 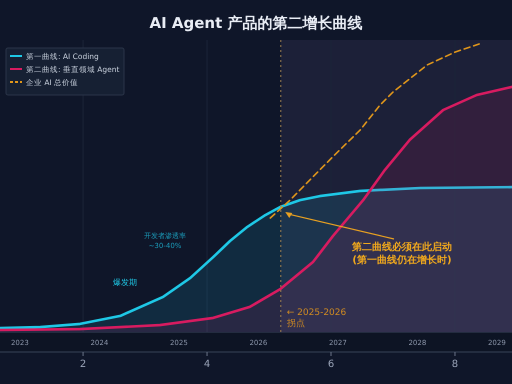 What do you see at coordinates (256, 23) in the screenshot?
I see `chart-title: AI Agent 产品的第二增长曲线` at bounding box center [256, 23].